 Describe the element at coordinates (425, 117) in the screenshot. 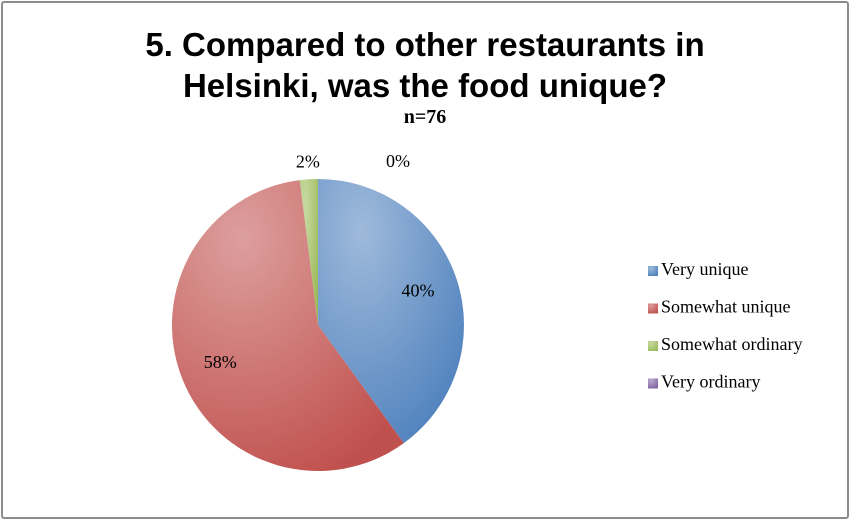

I see `chart-subtitle: n=76` at that location.